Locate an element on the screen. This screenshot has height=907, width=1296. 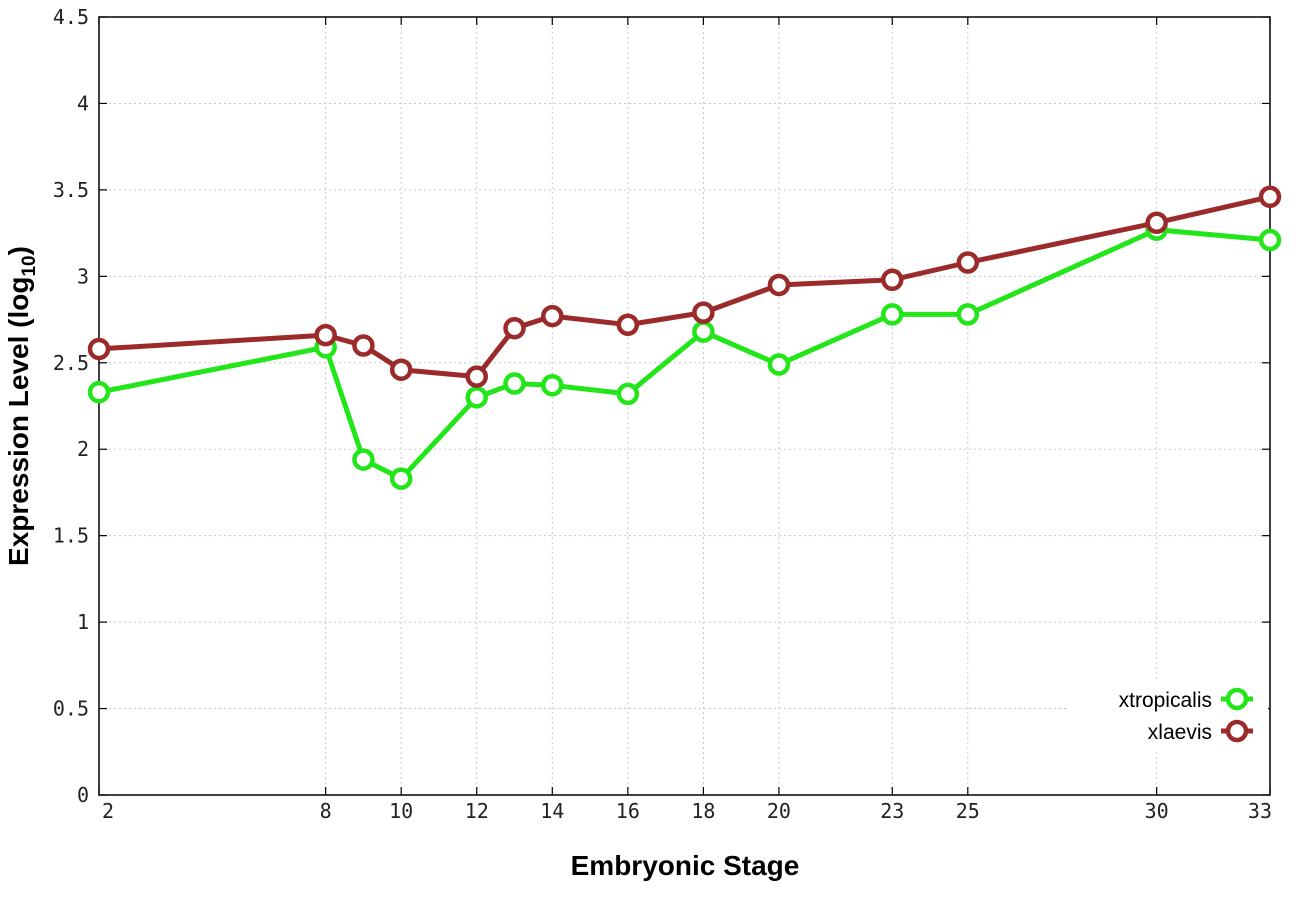
x-tick-label: 2 is located at coordinates (108, 811).